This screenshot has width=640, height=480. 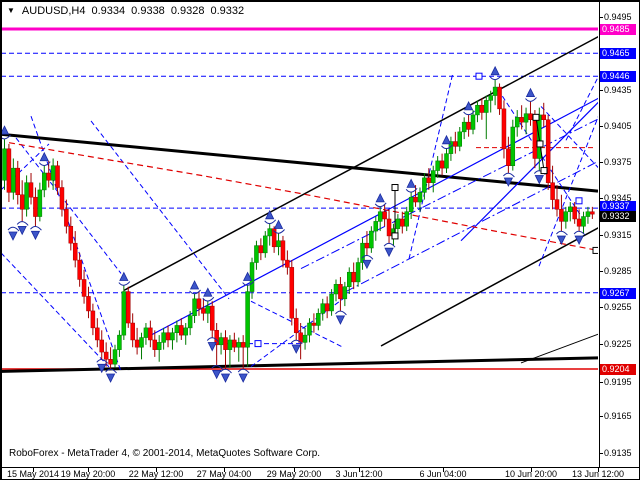 I want to click on dashed-right-descending, so click(x=570, y=138).